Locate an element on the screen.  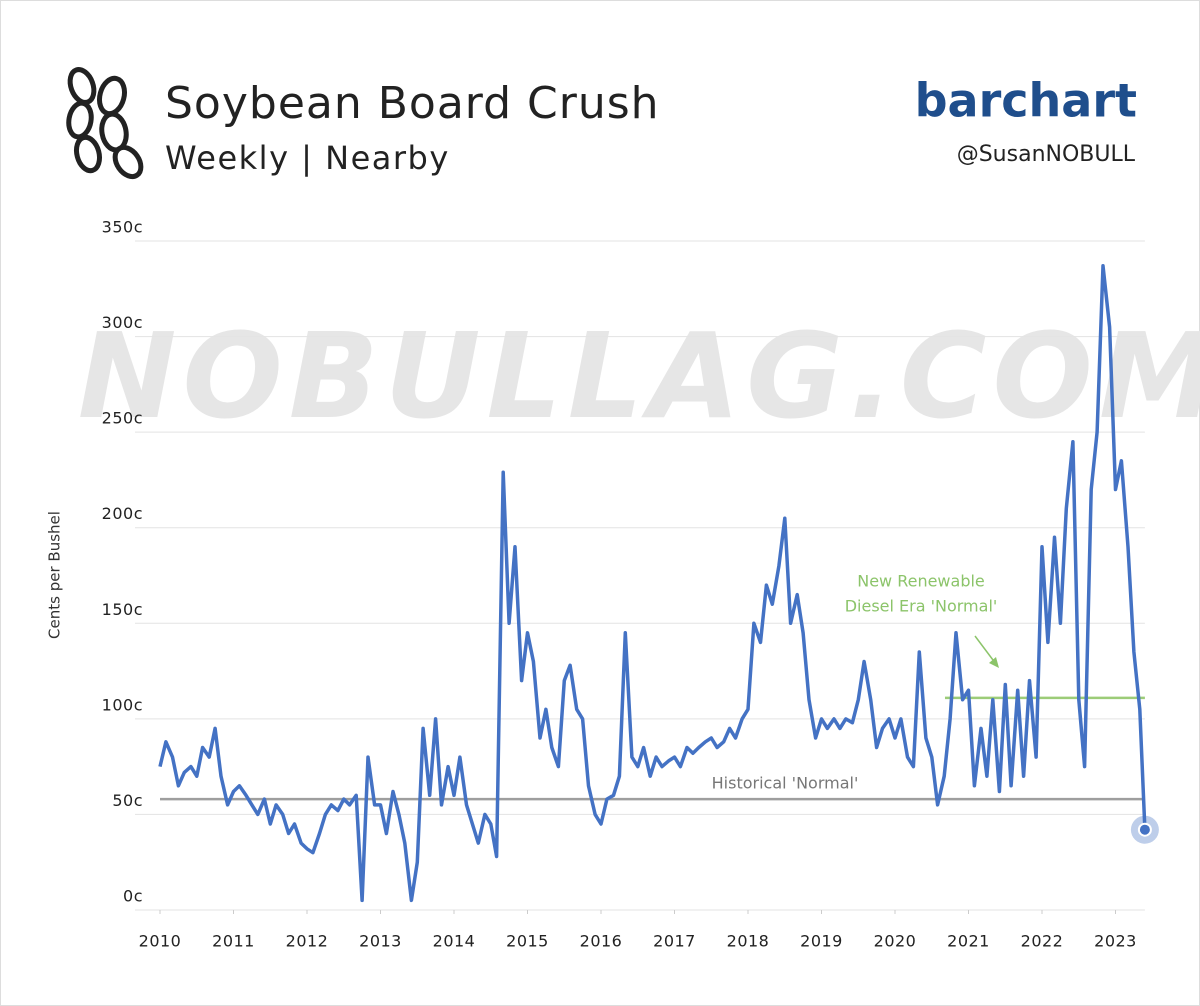
x-tick-label: 2021 is located at coordinates (968, 941).